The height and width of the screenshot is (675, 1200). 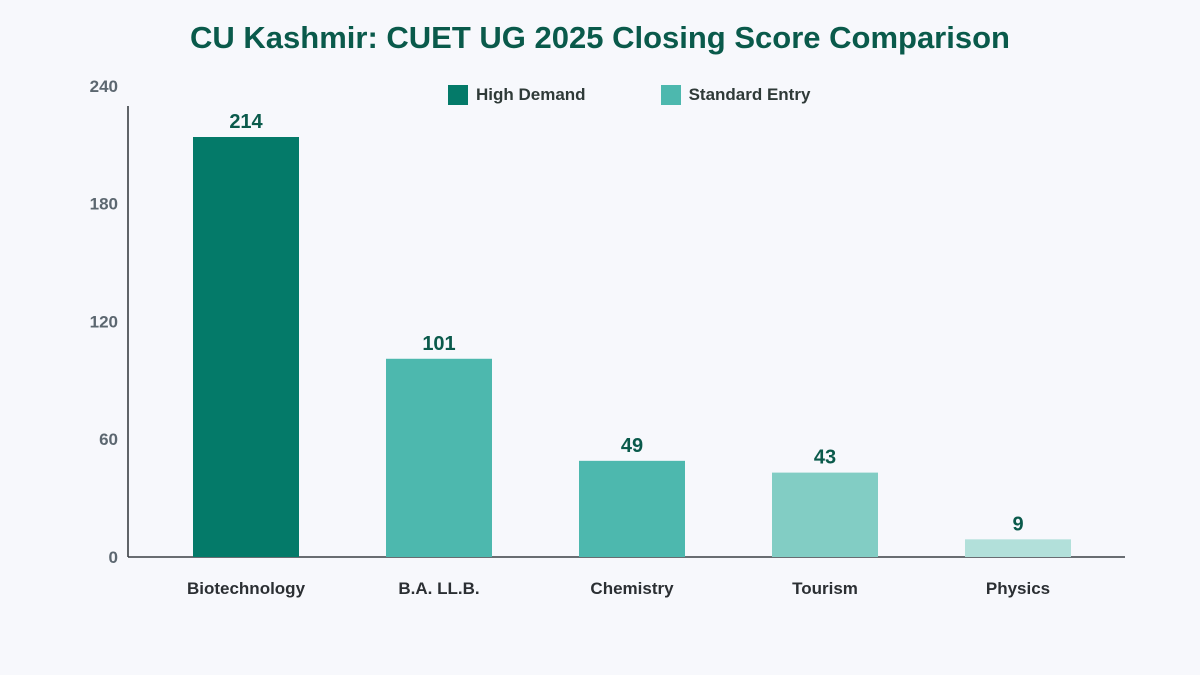 I want to click on bar-tourism, so click(x=825, y=514).